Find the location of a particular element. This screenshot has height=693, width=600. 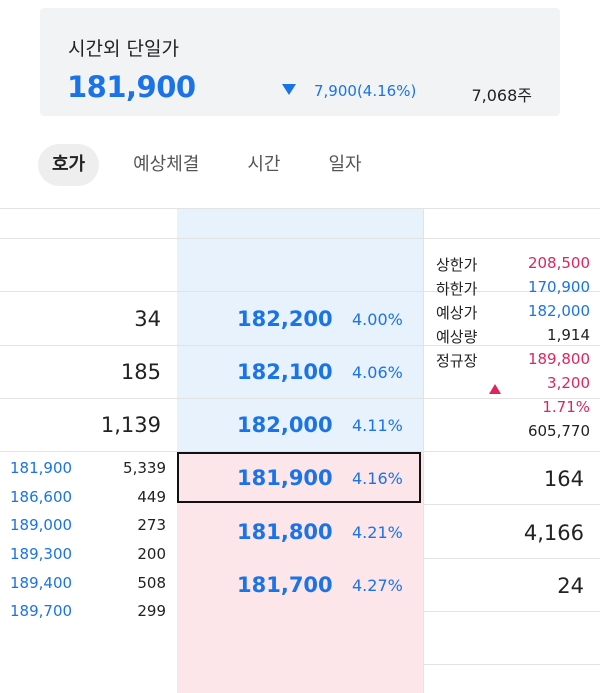

tab-date: 일자 is located at coordinates (345, 164).